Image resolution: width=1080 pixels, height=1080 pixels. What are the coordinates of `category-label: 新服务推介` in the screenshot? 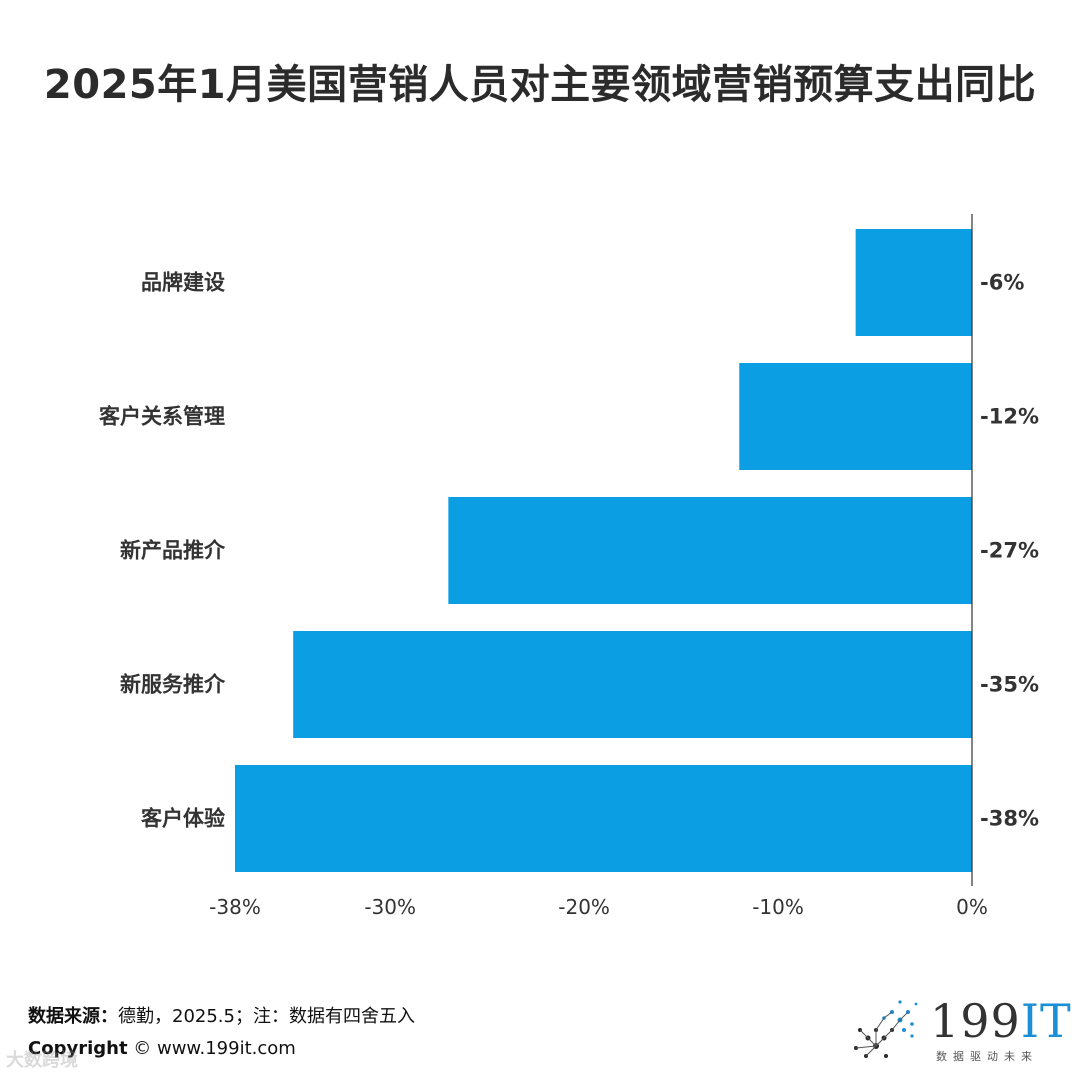 It's located at (173, 685).